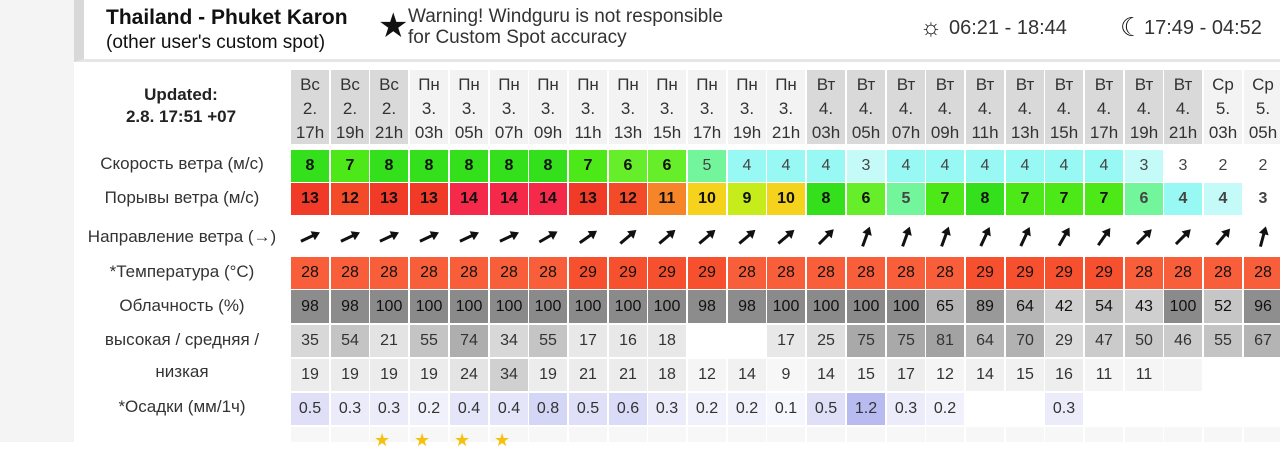  What do you see at coordinates (1104, 375) in the screenshot?
I see `cloud-low-cell: 11` at bounding box center [1104, 375].